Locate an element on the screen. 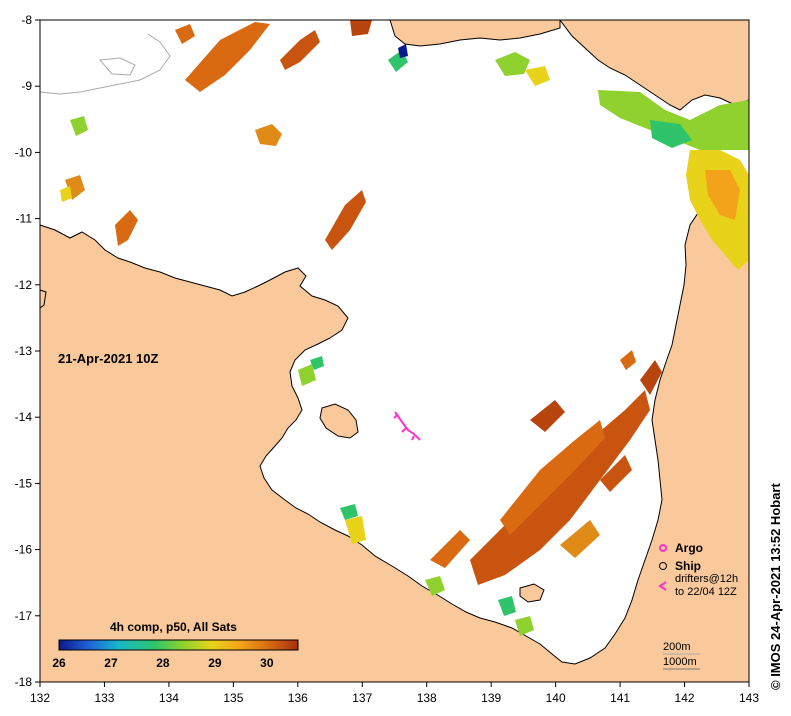 Image resolution: width=791 pixels, height=716 pixels. colorbar-tick-label: 27 is located at coordinates (111, 663).